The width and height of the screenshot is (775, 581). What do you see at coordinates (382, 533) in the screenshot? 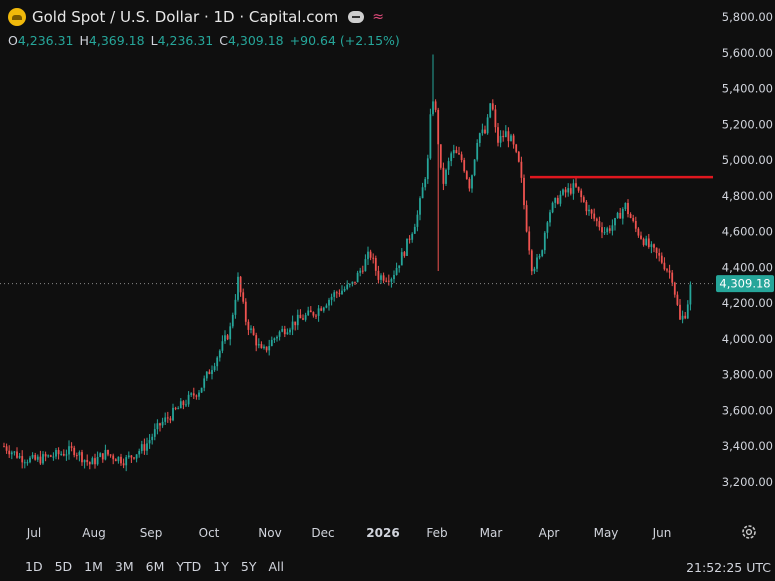
I see `time-tick-label: 2026` at bounding box center [382, 533].